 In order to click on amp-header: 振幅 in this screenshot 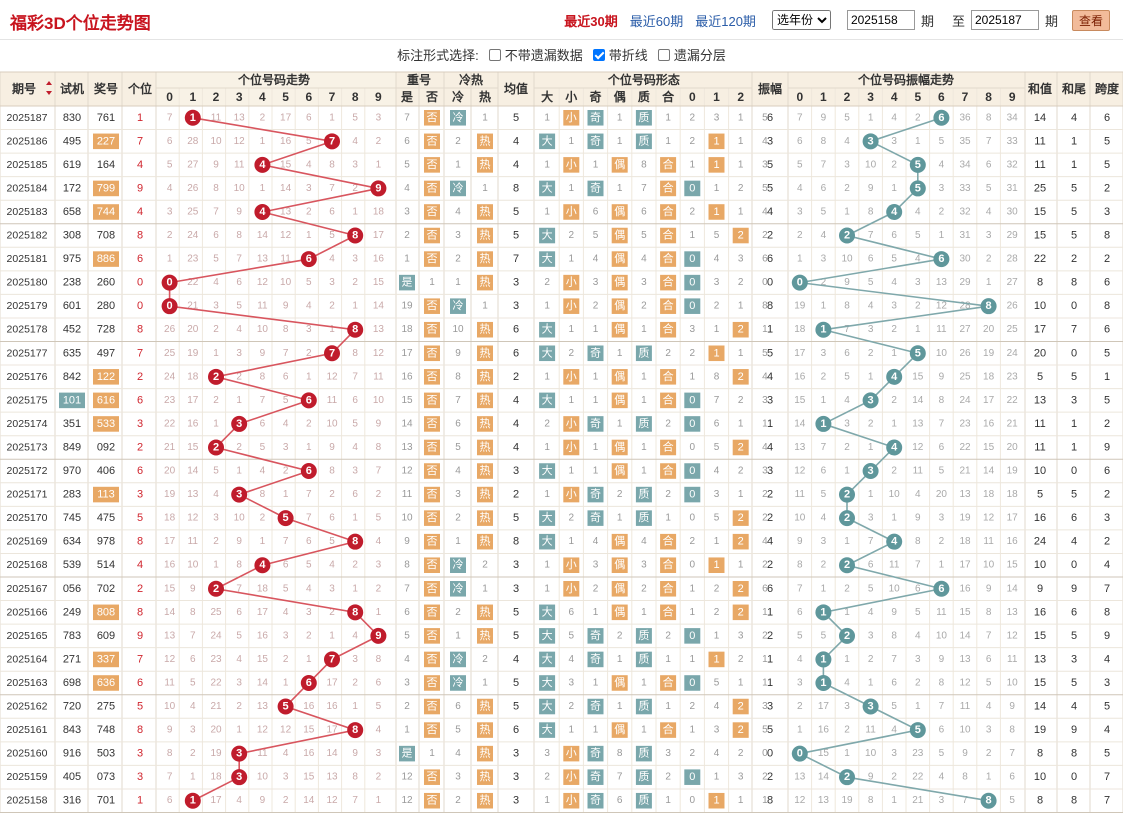, I will do `click(770, 88)`.